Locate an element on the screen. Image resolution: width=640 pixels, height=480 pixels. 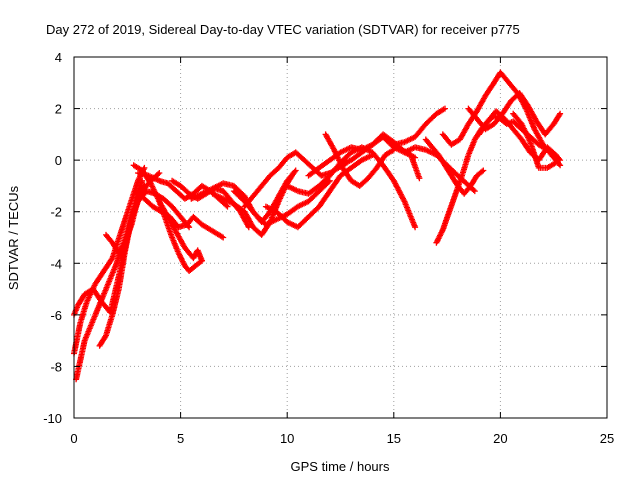
x-tick-label: 25 is located at coordinates (607, 438).